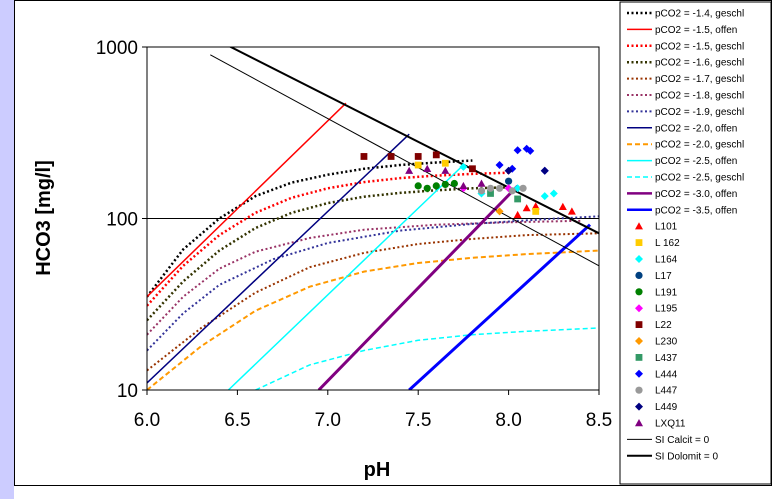 The width and height of the screenshot is (772, 504). Describe the element at coordinates (696, 128) in the screenshot. I see `legend-label-line-7: pCO2 = -2.0, offen` at that location.